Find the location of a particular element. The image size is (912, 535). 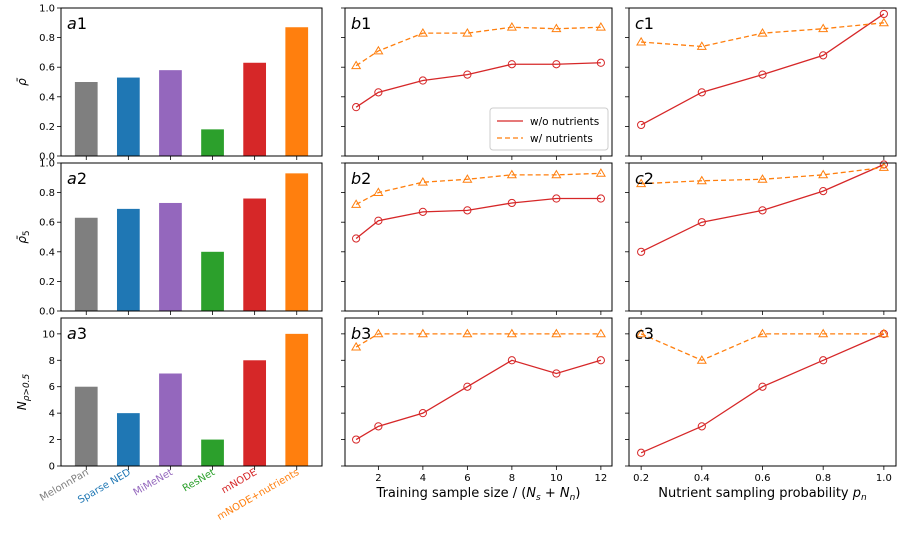

y-axis-label-sub: ρ>0.5 is located at coordinates (27, 387).